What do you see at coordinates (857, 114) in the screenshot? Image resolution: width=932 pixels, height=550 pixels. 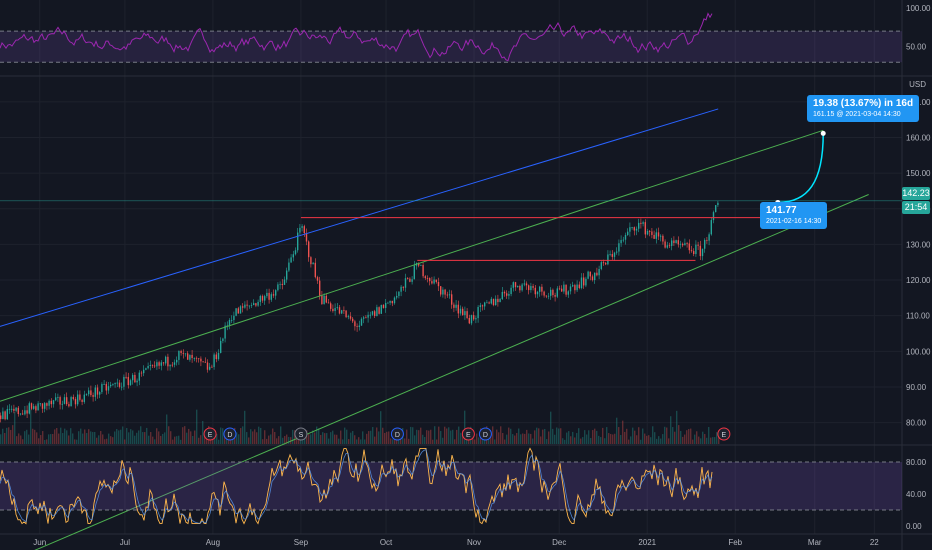 I see `projection-target-detail: 161.15 @ 2021-03-04 14:30` at bounding box center [857, 114].